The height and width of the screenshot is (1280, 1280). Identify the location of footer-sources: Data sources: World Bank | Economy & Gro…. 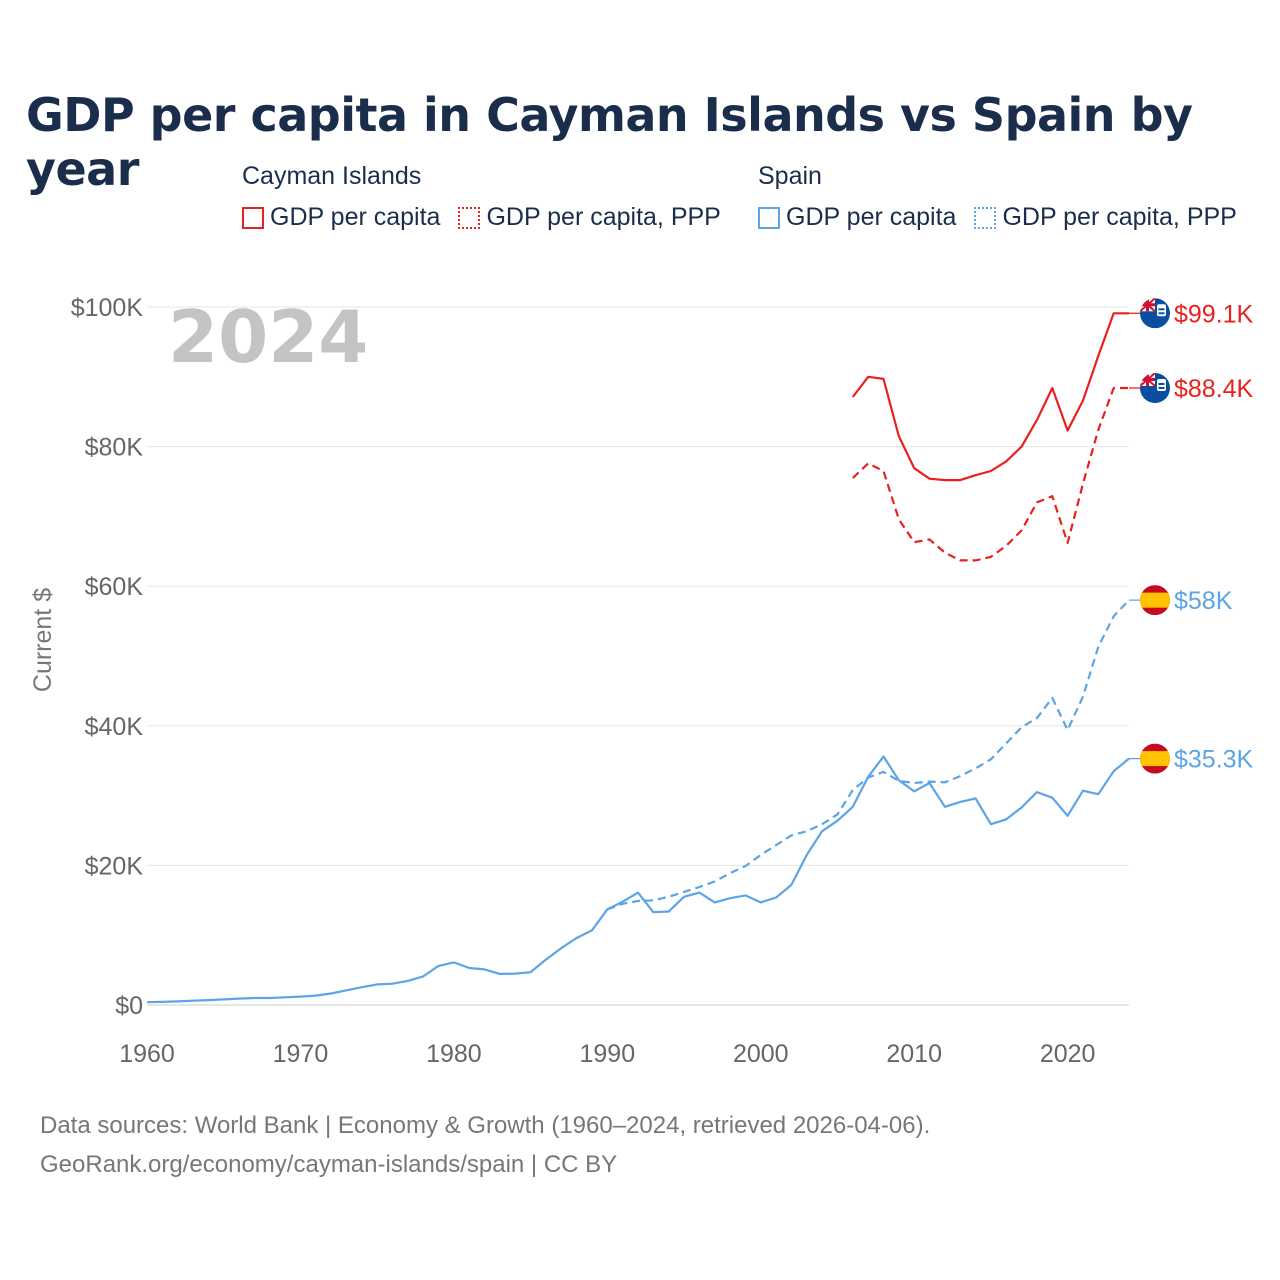
(485, 1125).